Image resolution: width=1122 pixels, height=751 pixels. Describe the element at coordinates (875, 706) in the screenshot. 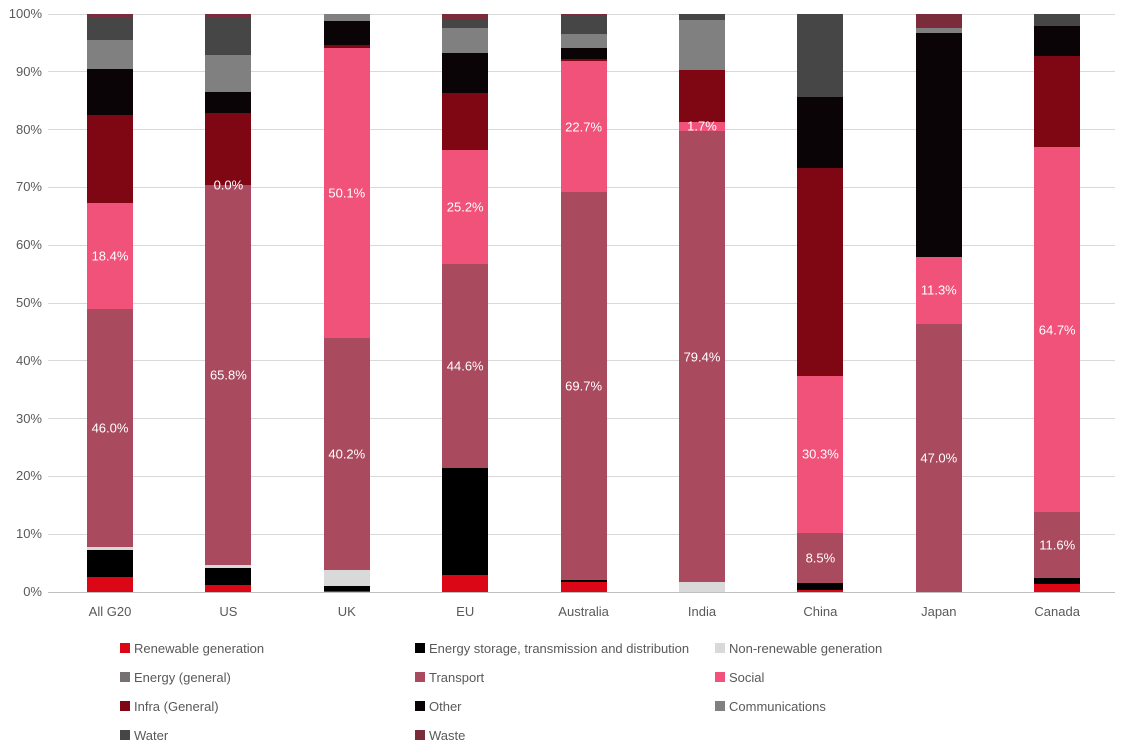

I see `legend-item-communications: Communications` at that location.